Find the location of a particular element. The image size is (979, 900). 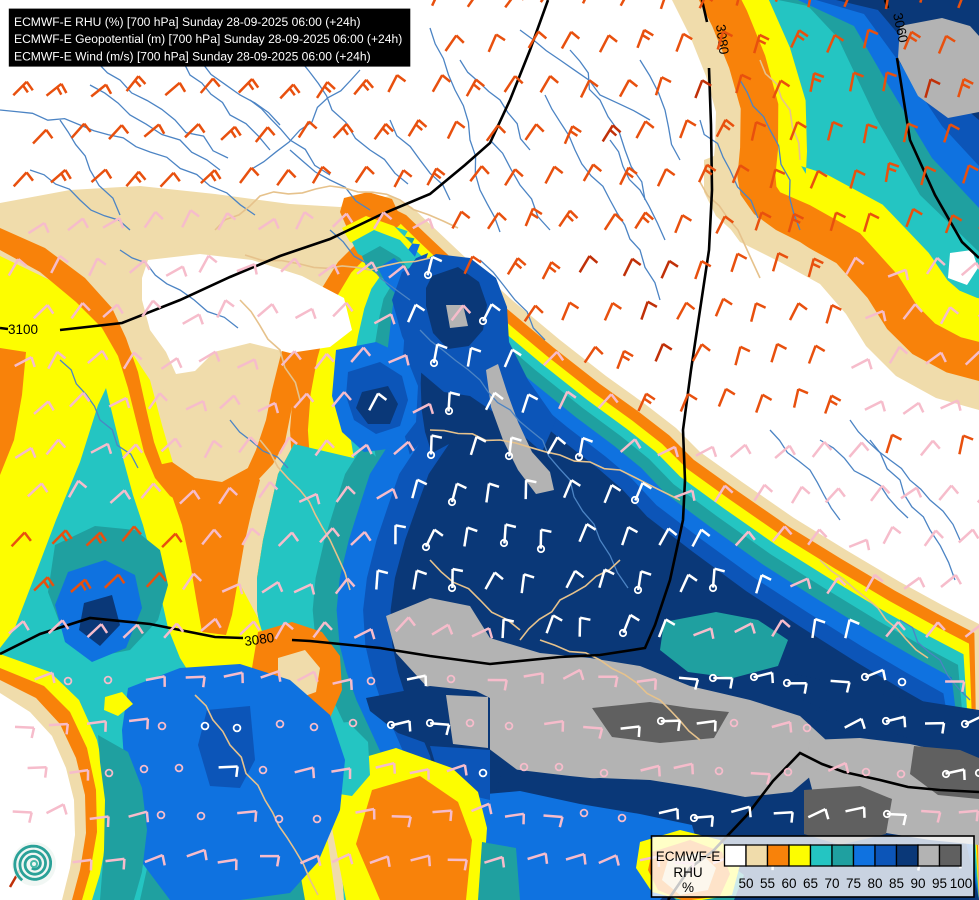

svg-text: RHU is located at coordinates (687, 872).